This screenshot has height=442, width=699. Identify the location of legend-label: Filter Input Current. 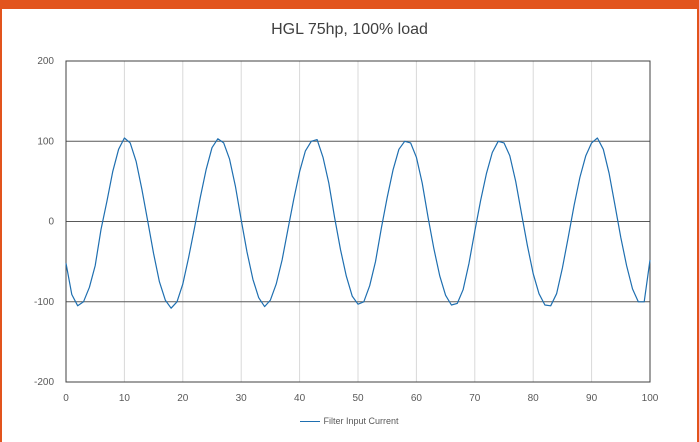
(361, 421).